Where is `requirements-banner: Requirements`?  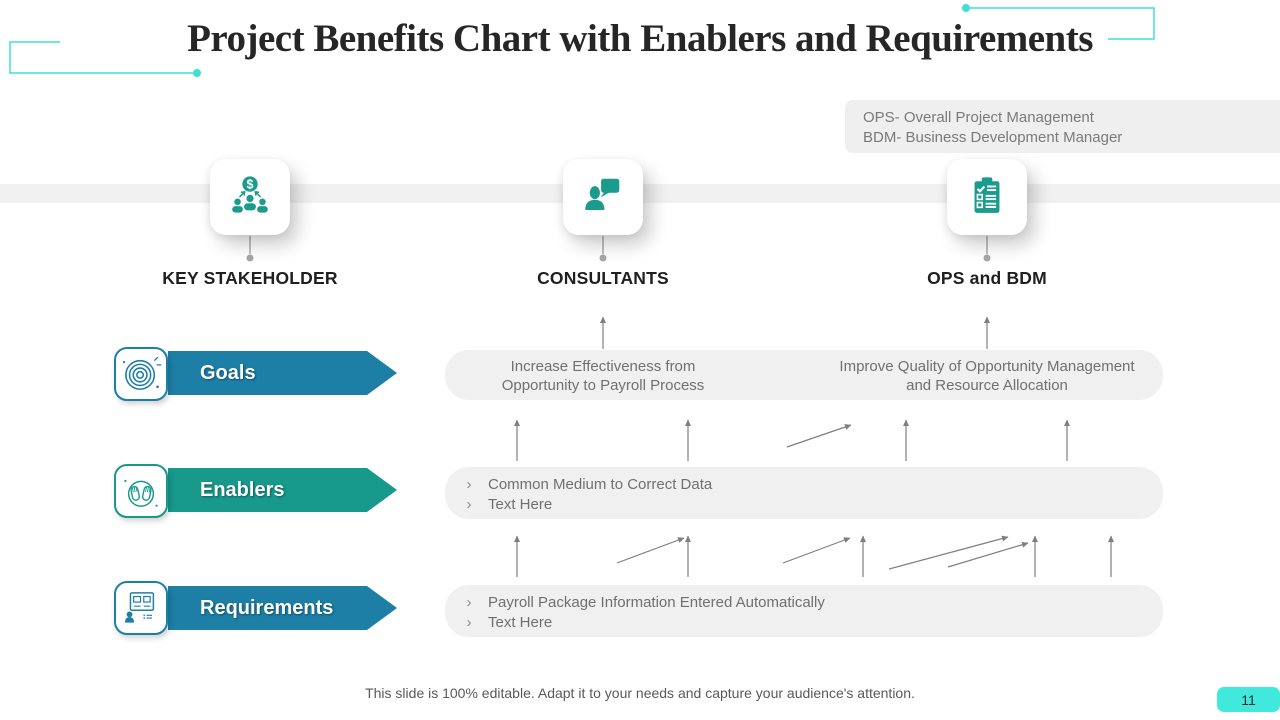 requirements-banner: Requirements is located at coordinates (282, 608).